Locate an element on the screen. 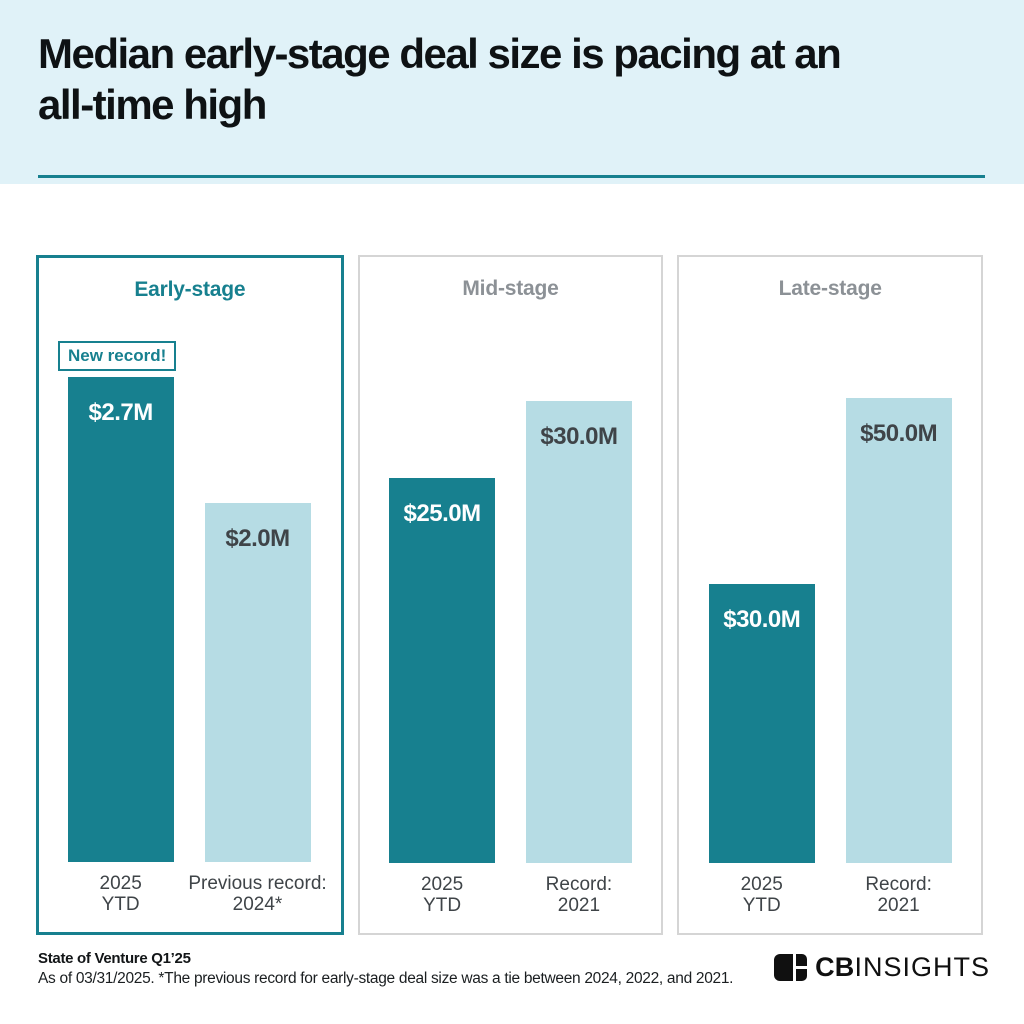  panel-title-late-stage: Late-stage is located at coordinates (830, 288).